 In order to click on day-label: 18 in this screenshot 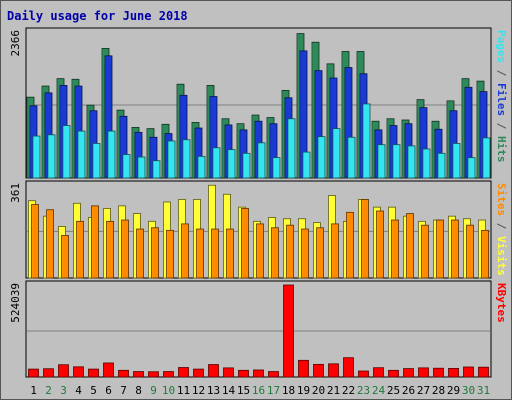, I will do `click(288, 390)`.